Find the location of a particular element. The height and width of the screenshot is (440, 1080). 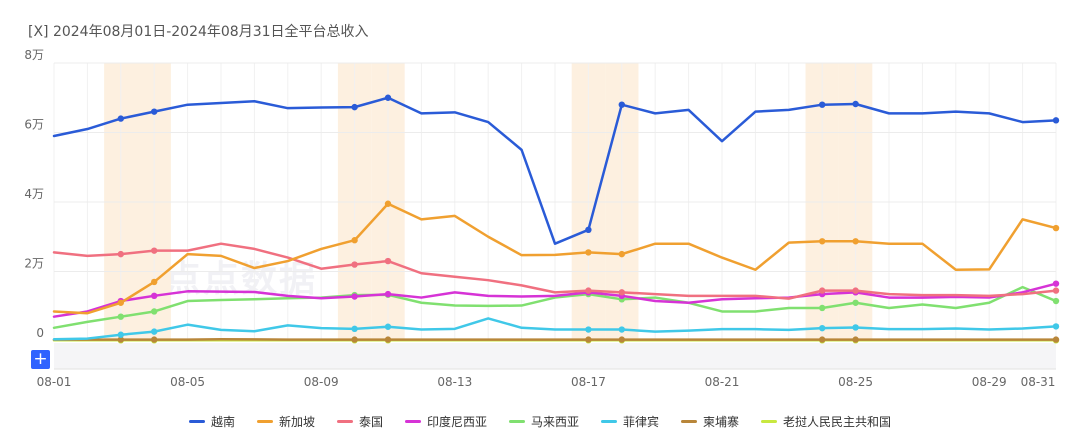

x-tick-label: 08-09 is located at coordinates (321, 382).